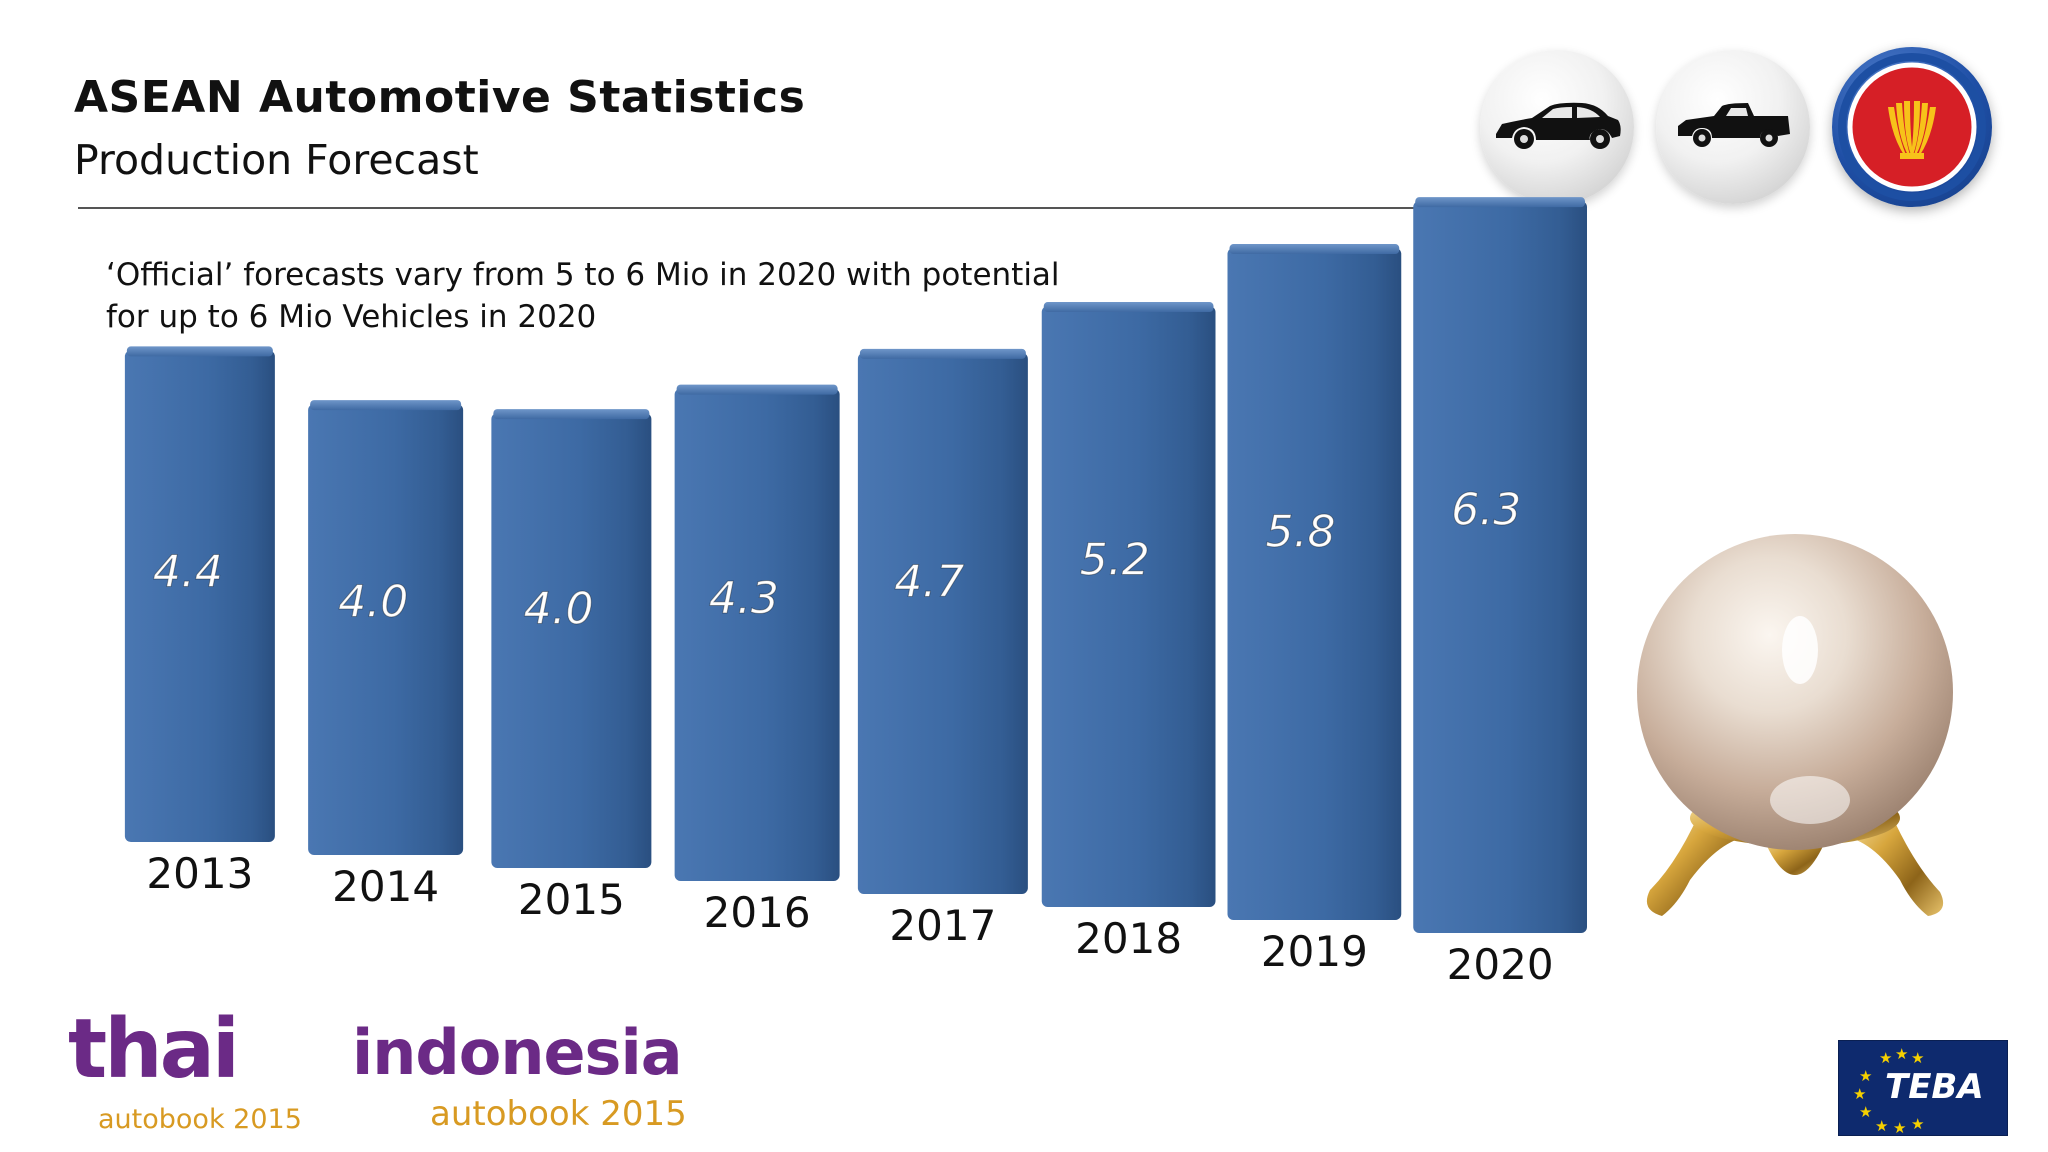  What do you see at coordinates (386, 405) in the screenshot?
I see `bar-cap-2014` at bounding box center [386, 405].